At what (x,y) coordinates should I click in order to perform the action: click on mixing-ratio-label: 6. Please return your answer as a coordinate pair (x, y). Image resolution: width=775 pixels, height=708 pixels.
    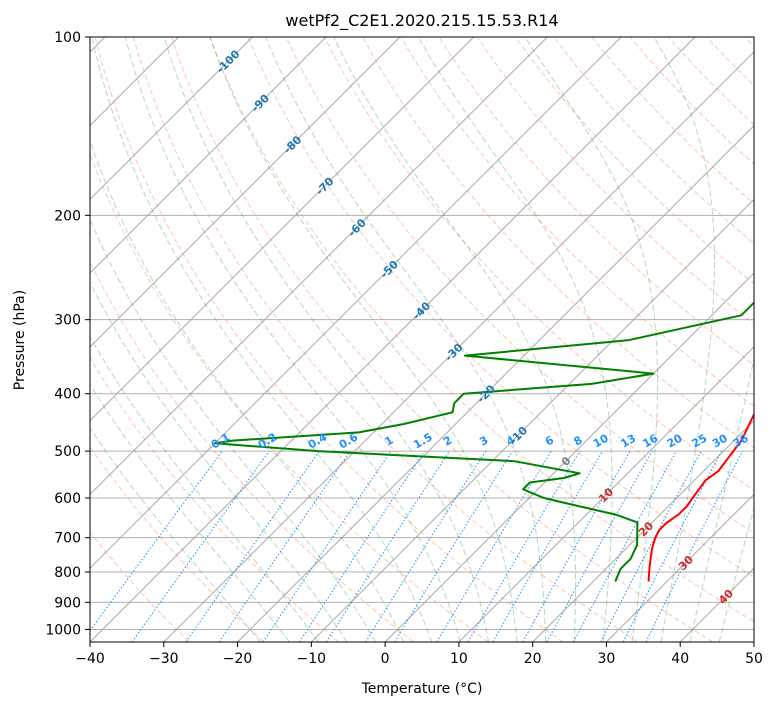
    Looking at the image, I should click on (549, 440).